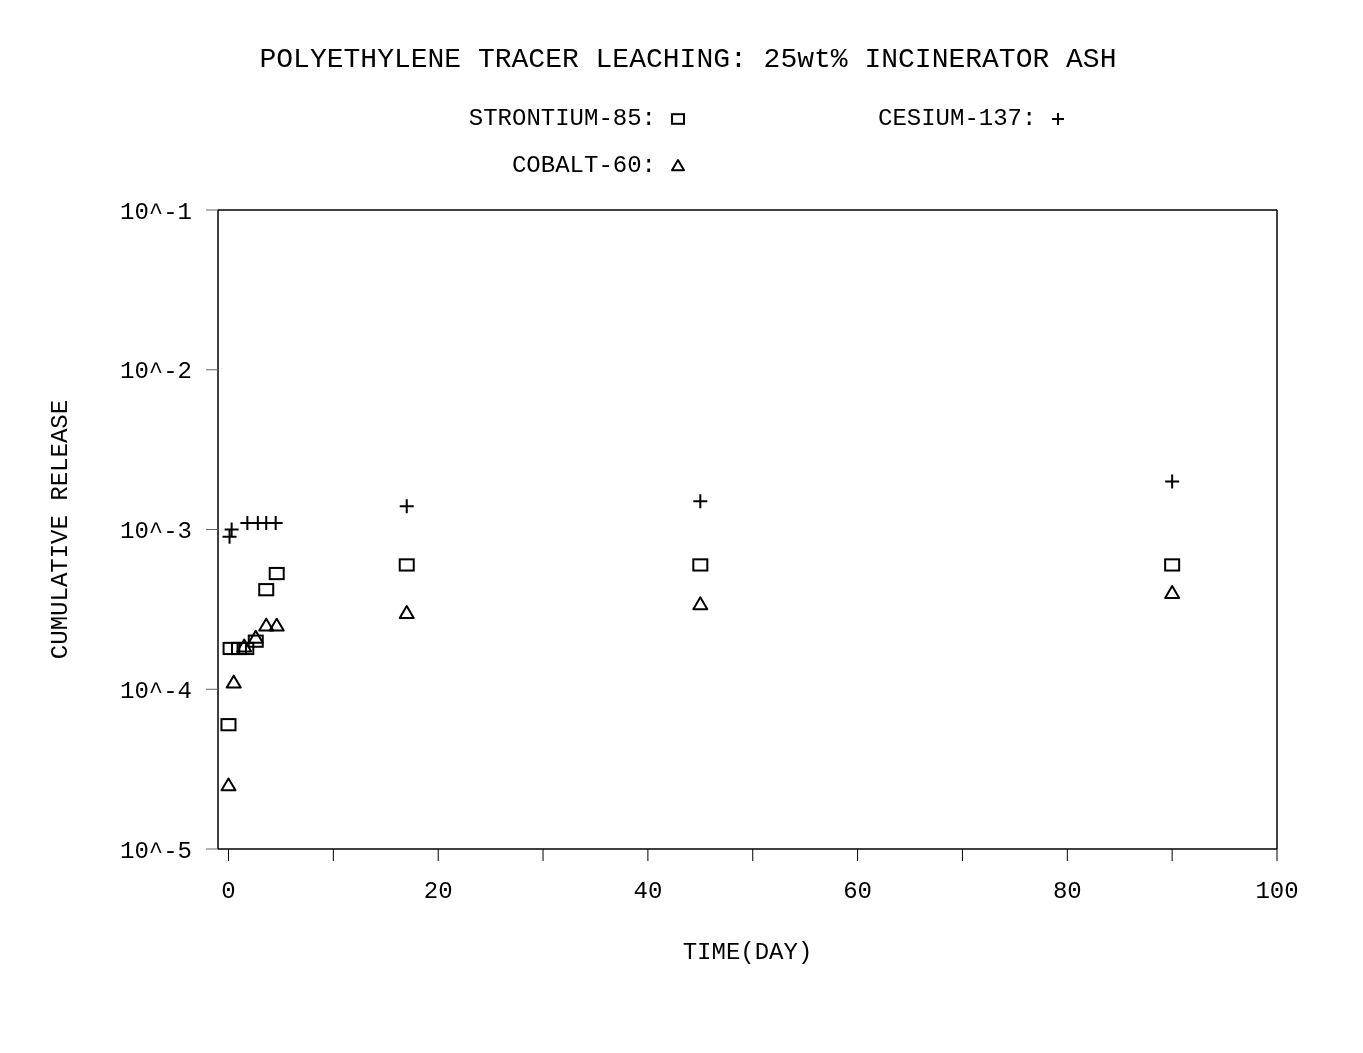  Describe the element at coordinates (562, 118) in the screenshot. I see `legend-label: STRONTIUM-85:` at that location.